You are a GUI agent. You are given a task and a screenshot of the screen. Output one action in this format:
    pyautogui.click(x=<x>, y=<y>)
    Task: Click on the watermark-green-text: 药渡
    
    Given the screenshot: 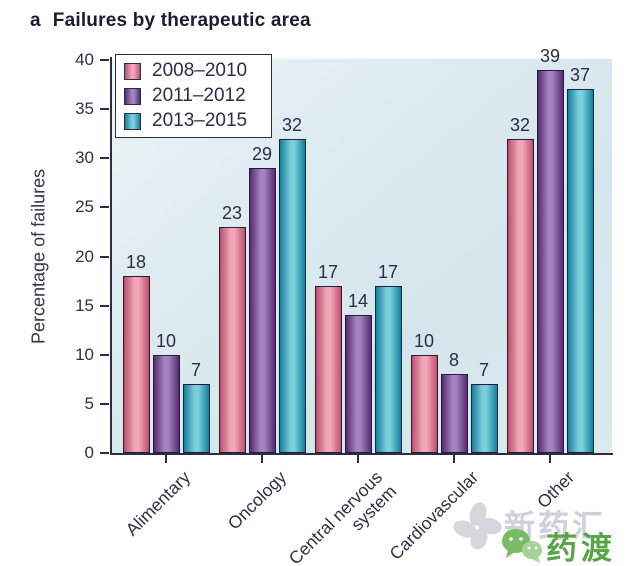 What is the action you would take?
    pyautogui.click(x=581, y=548)
    